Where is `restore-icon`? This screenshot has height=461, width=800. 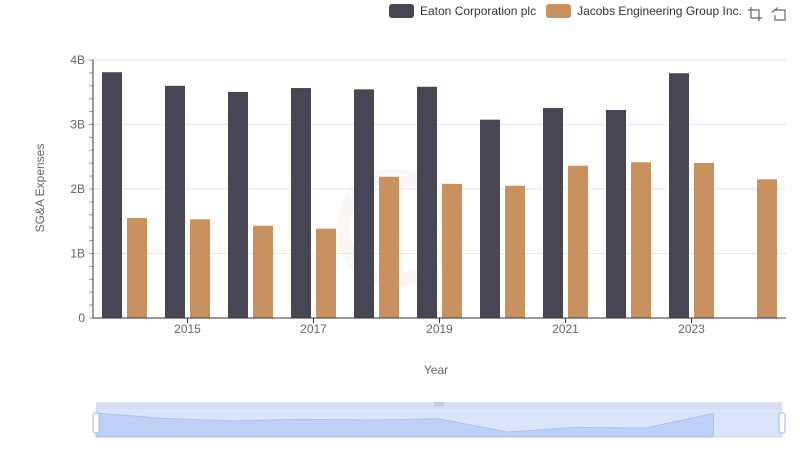
restore-icon is located at coordinates (779, 14).